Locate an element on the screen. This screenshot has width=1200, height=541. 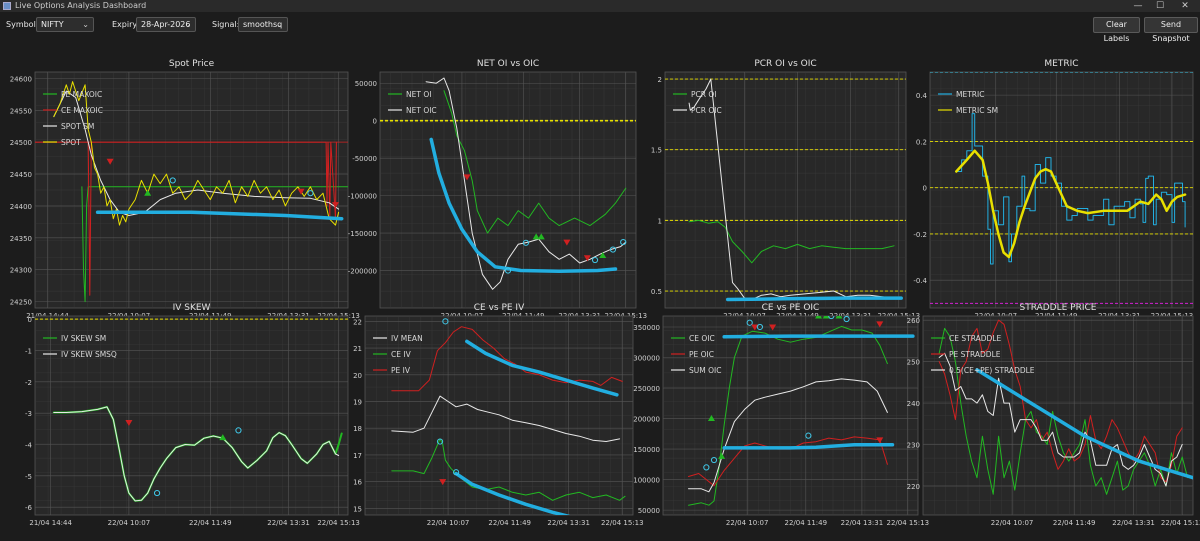
series-line-pe-straddle is located at coordinates (1060, 401).